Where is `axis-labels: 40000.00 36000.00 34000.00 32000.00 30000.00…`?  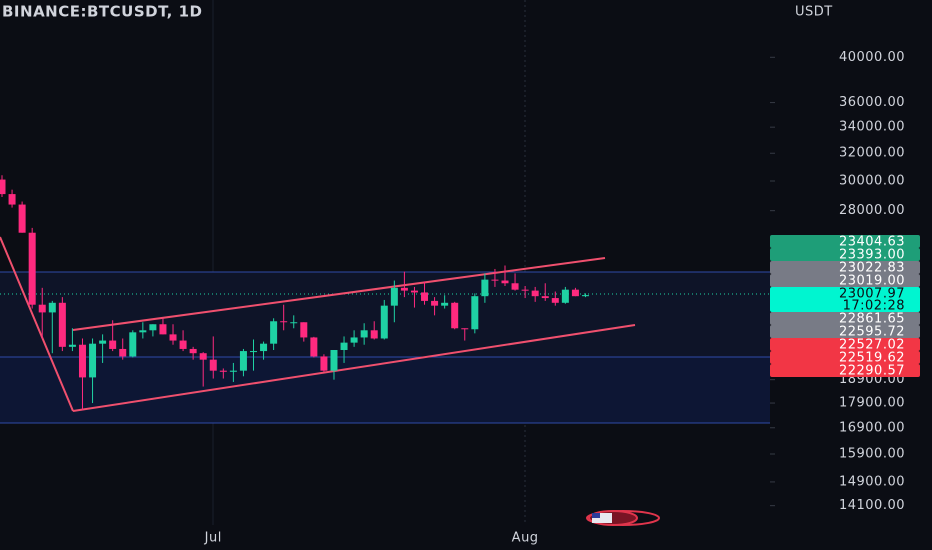 axis-labels: 40000.00 36000.00 34000.00 32000.00 30000.00… is located at coordinates (845, 281).